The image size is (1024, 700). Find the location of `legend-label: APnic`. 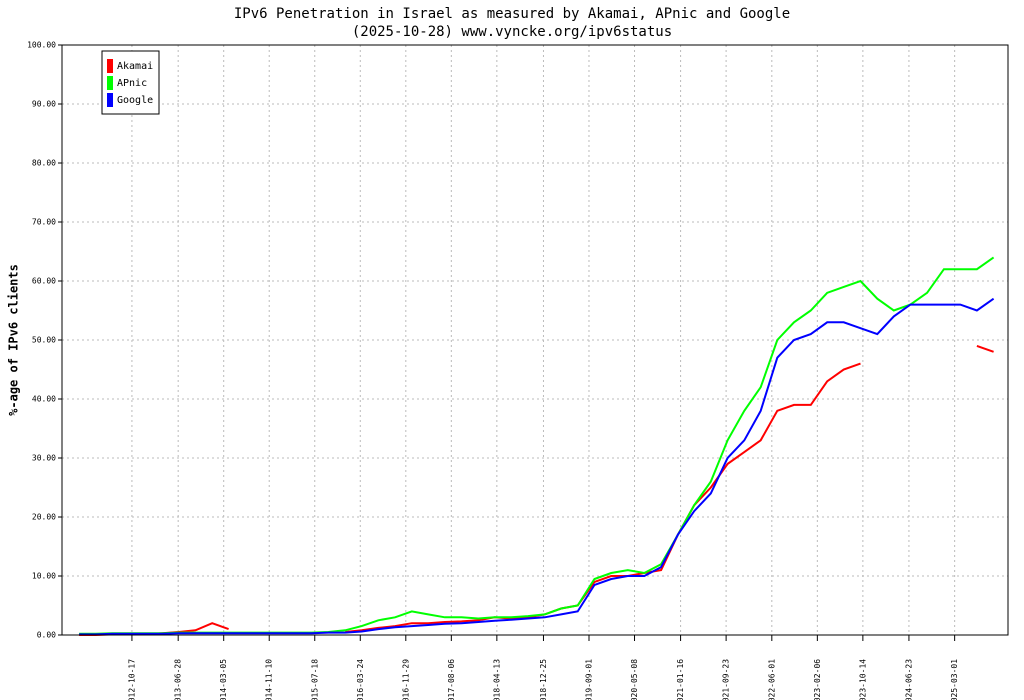

legend-label: APnic is located at coordinates (132, 83).